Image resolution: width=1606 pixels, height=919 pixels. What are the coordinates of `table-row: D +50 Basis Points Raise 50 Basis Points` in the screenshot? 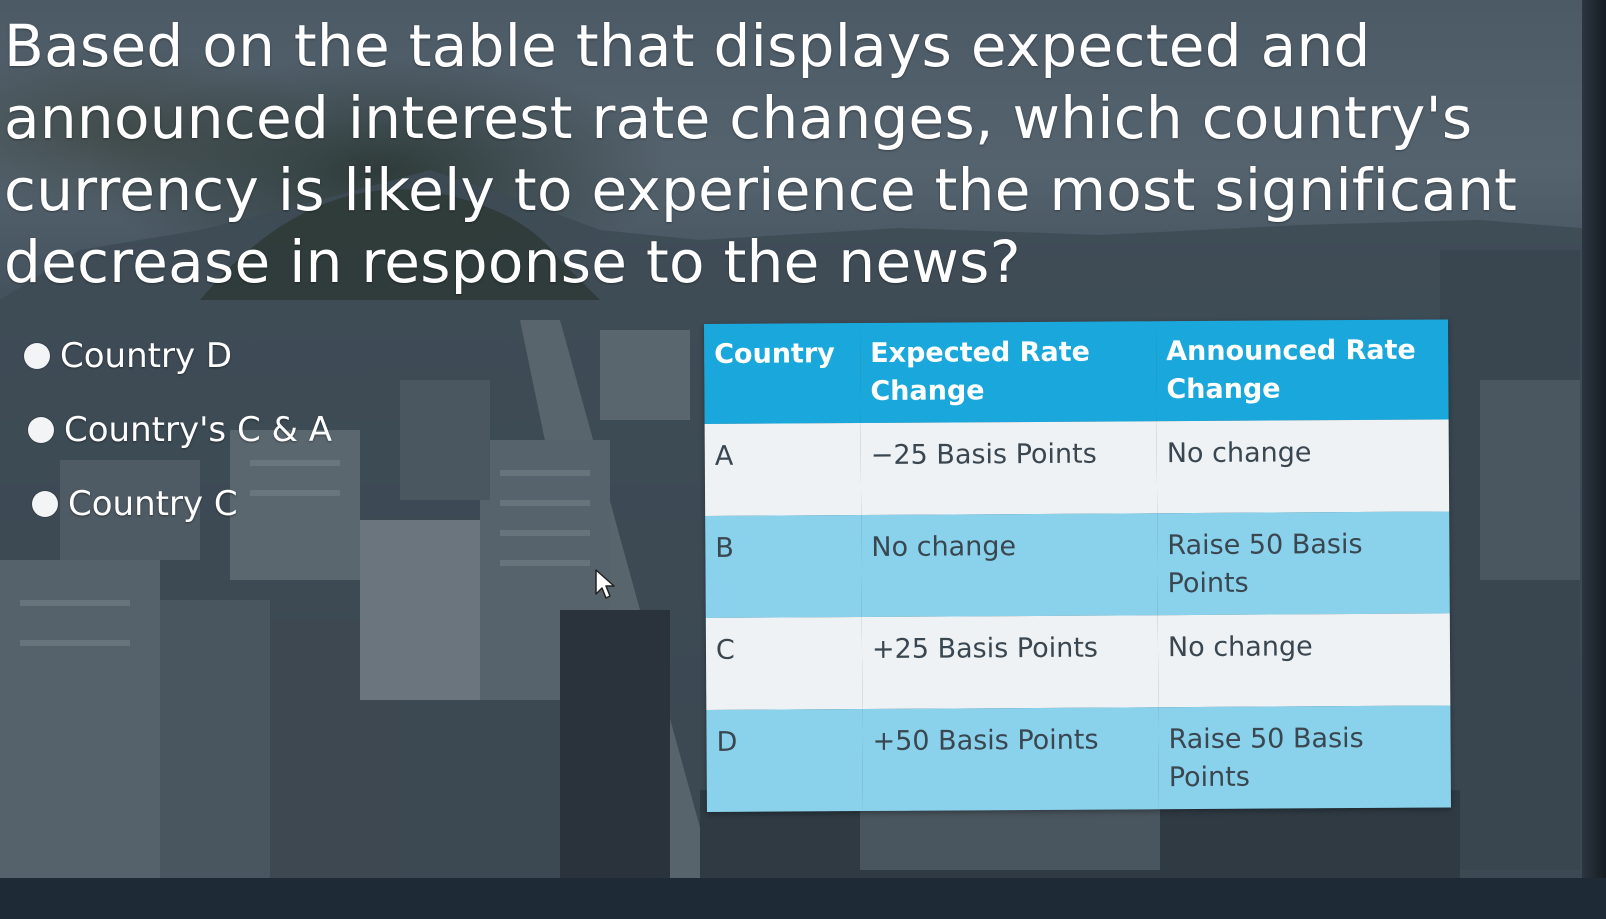 It's located at (1078, 758).